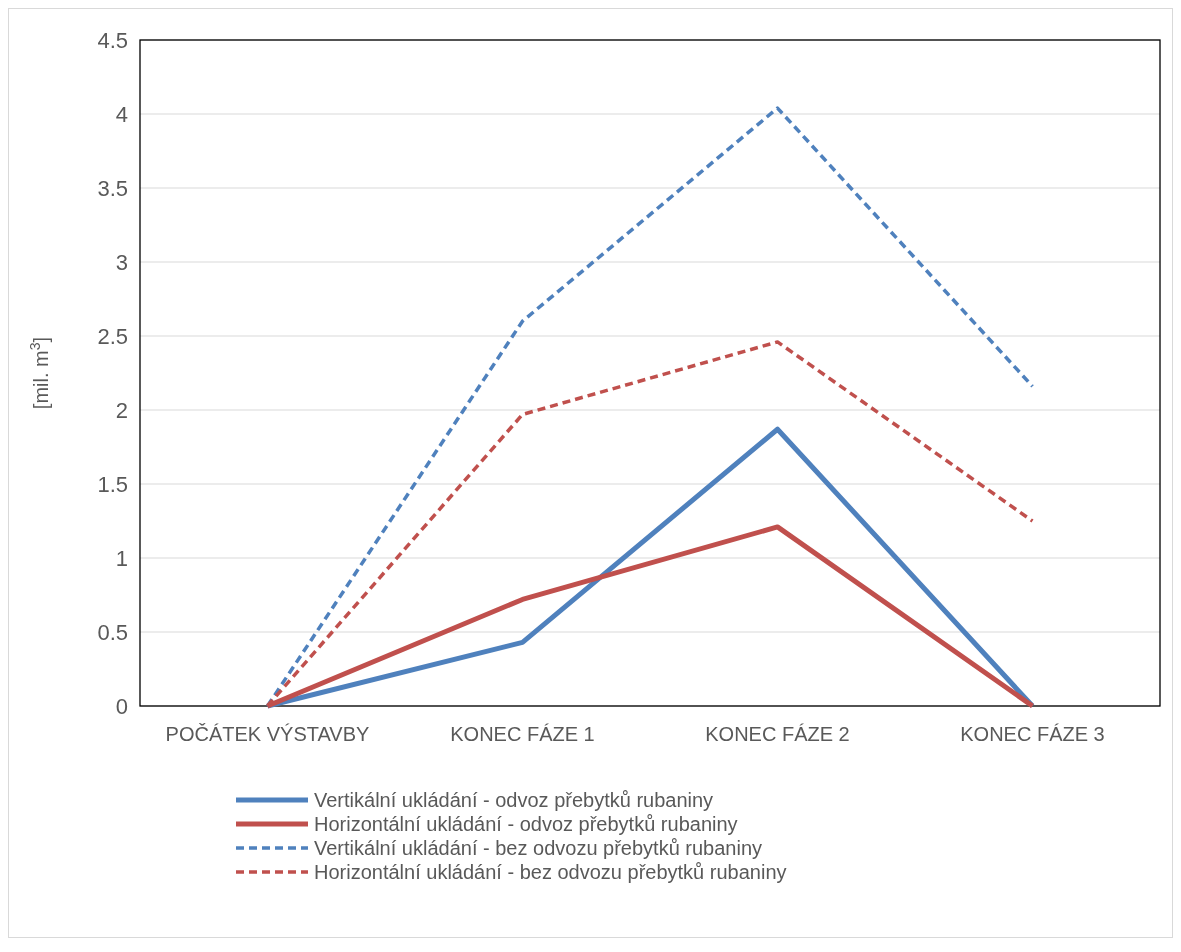 Image resolution: width=1181 pixels, height=952 pixels. What do you see at coordinates (526, 824) in the screenshot?
I see `legend-label: Horizontální ukládání - odvoz přebytků rubaniny` at bounding box center [526, 824].